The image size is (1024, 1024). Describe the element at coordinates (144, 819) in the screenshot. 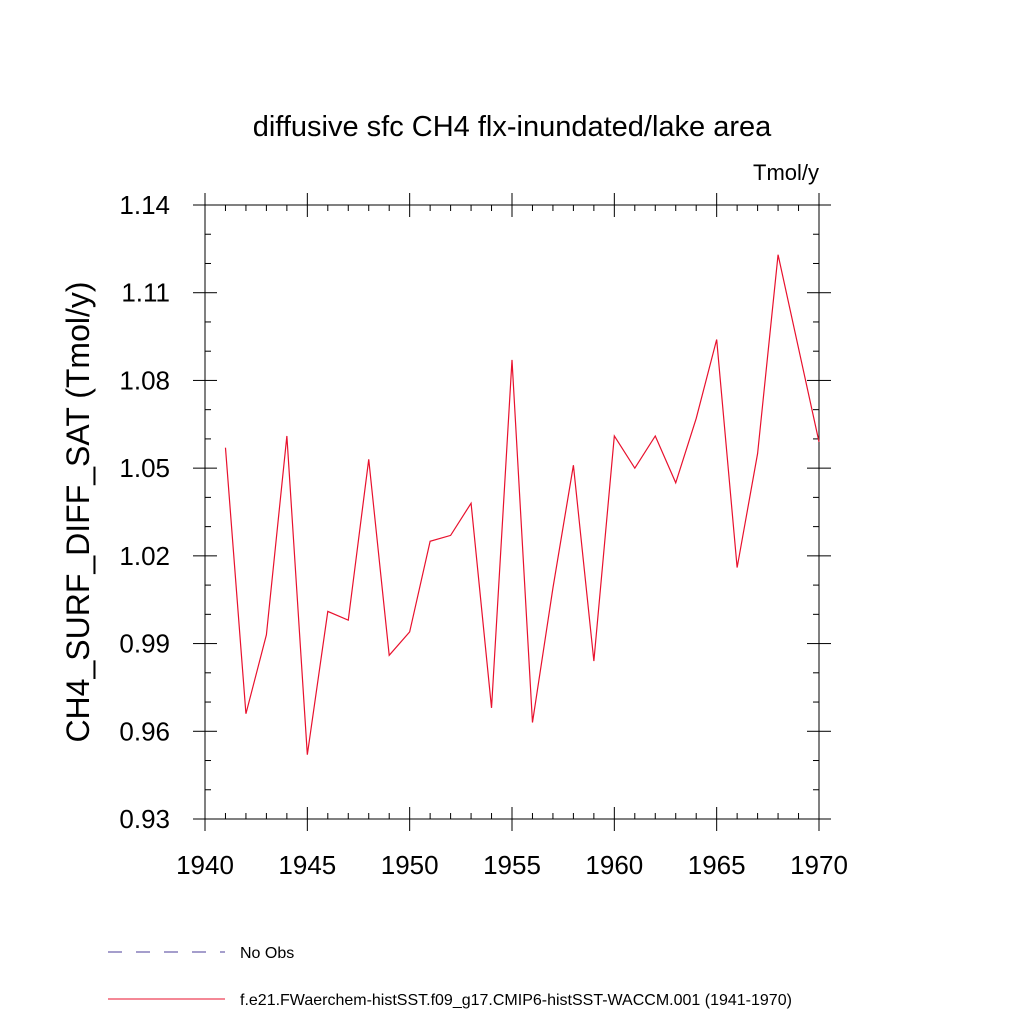

I see `y-tick-label: 0.93` at that location.